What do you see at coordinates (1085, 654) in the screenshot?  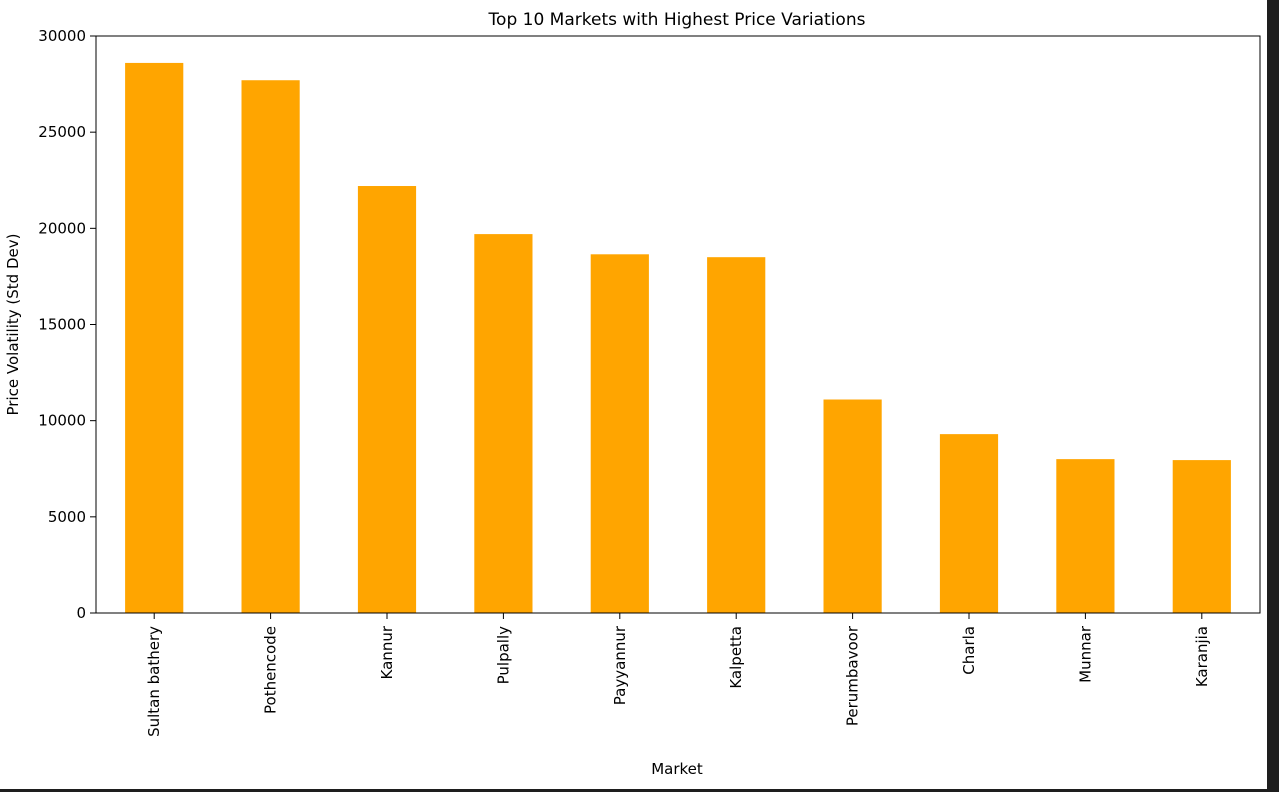 I see `x-tick-label: Munnar` at bounding box center [1085, 654].